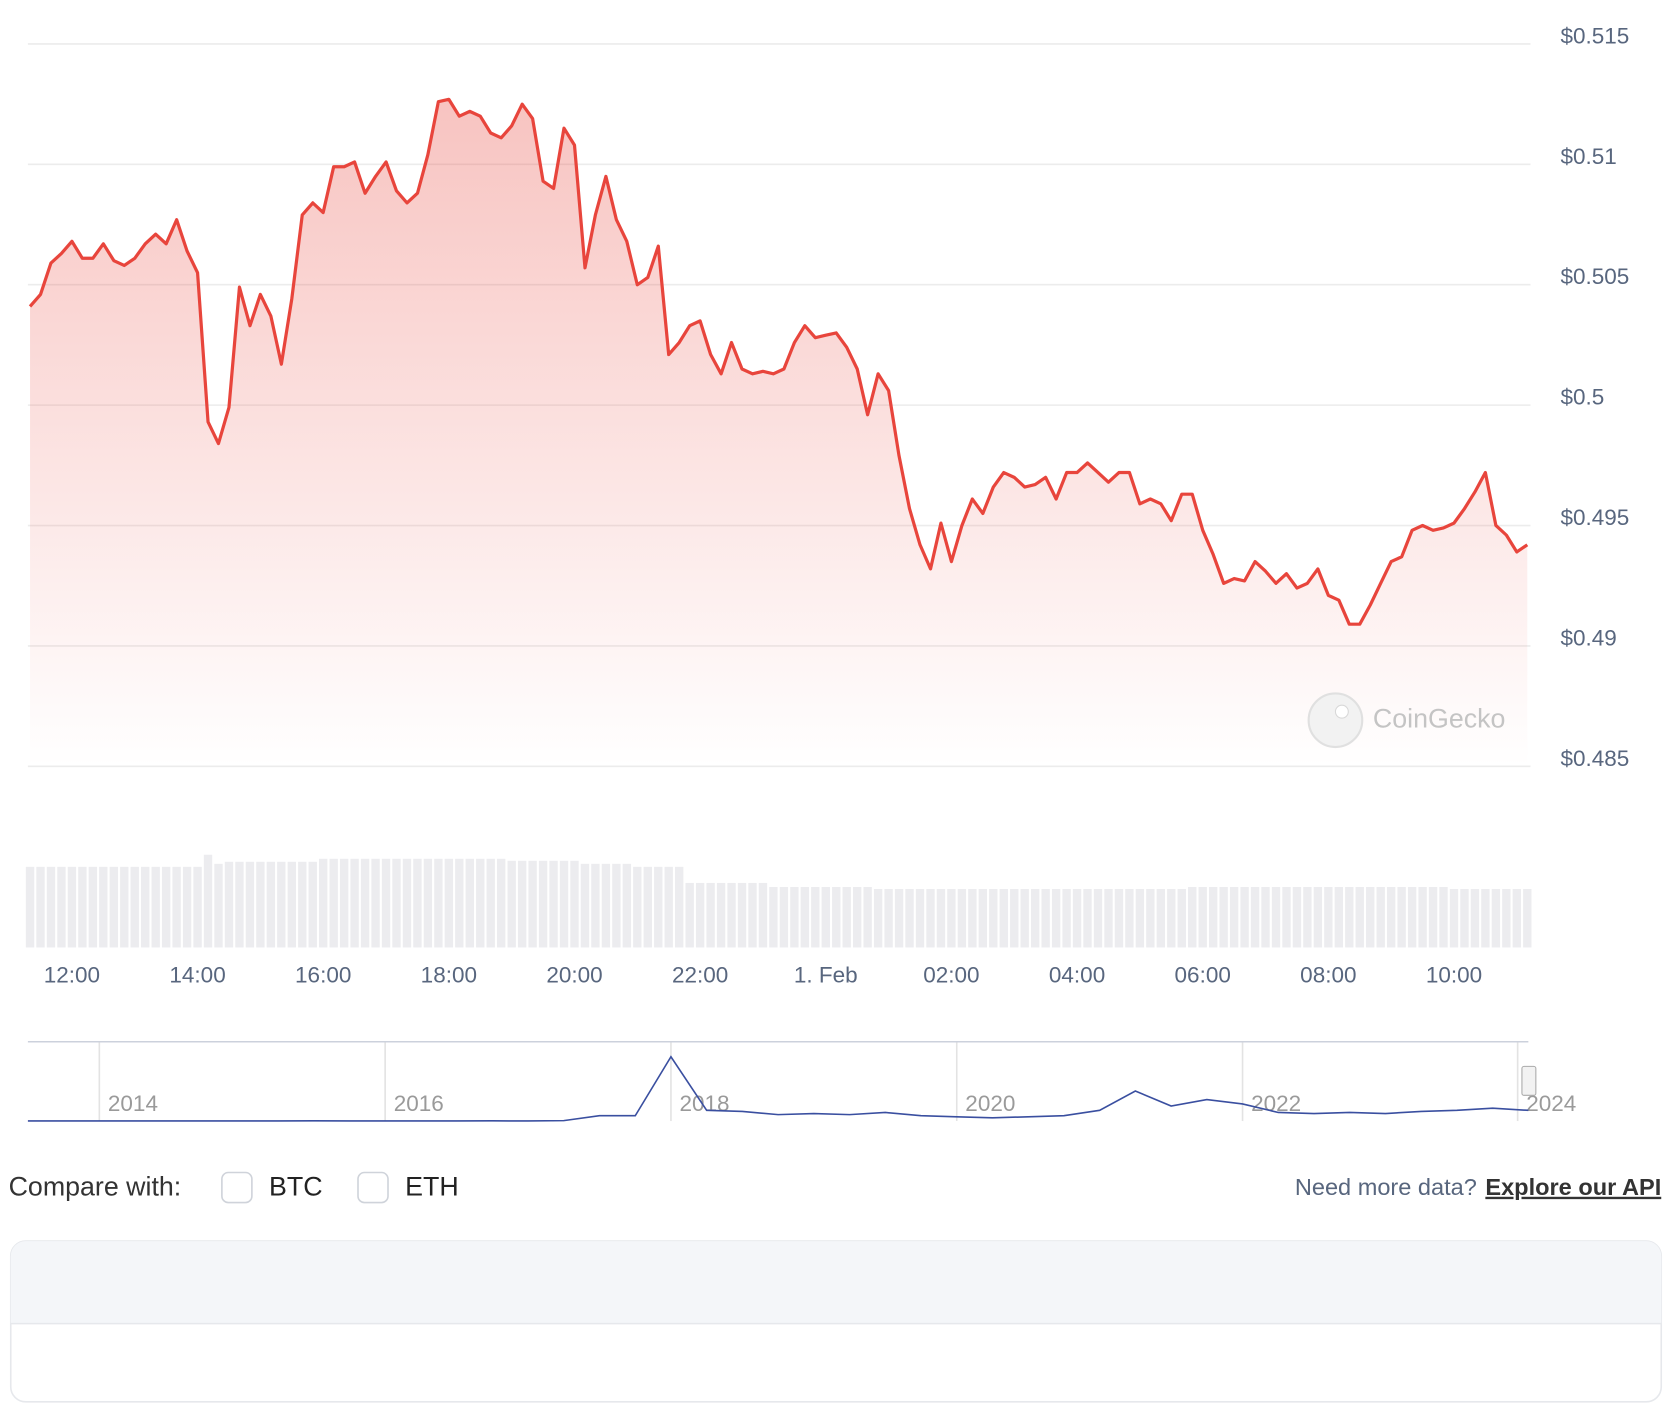 This screenshot has width=1672, height=1404. What do you see at coordinates (705, 1103) in the screenshot?
I see `navigator-label: 2018` at bounding box center [705, 1103].